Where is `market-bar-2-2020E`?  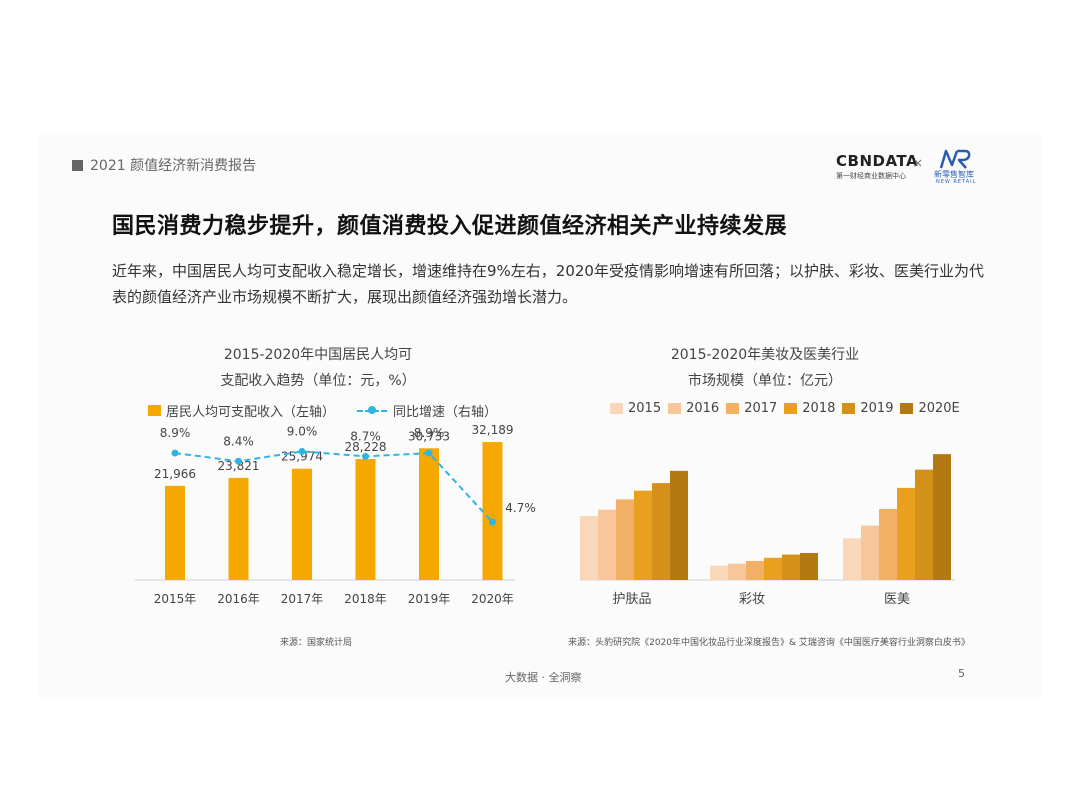
market-bar-2-2020E is located at coordinates (942, 517).